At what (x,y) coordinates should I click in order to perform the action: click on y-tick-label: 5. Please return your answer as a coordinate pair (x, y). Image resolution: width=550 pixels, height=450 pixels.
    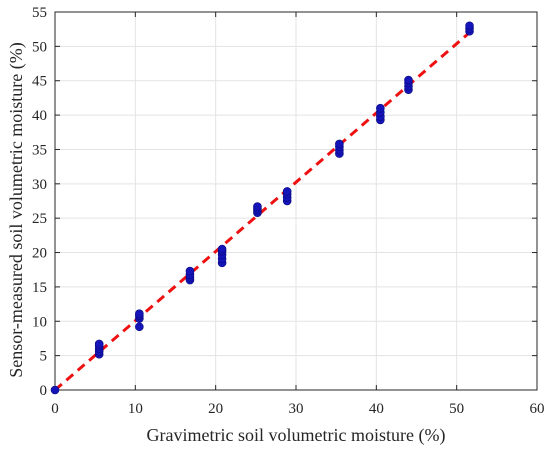
    Looking at the image, I should click on (44, 357).